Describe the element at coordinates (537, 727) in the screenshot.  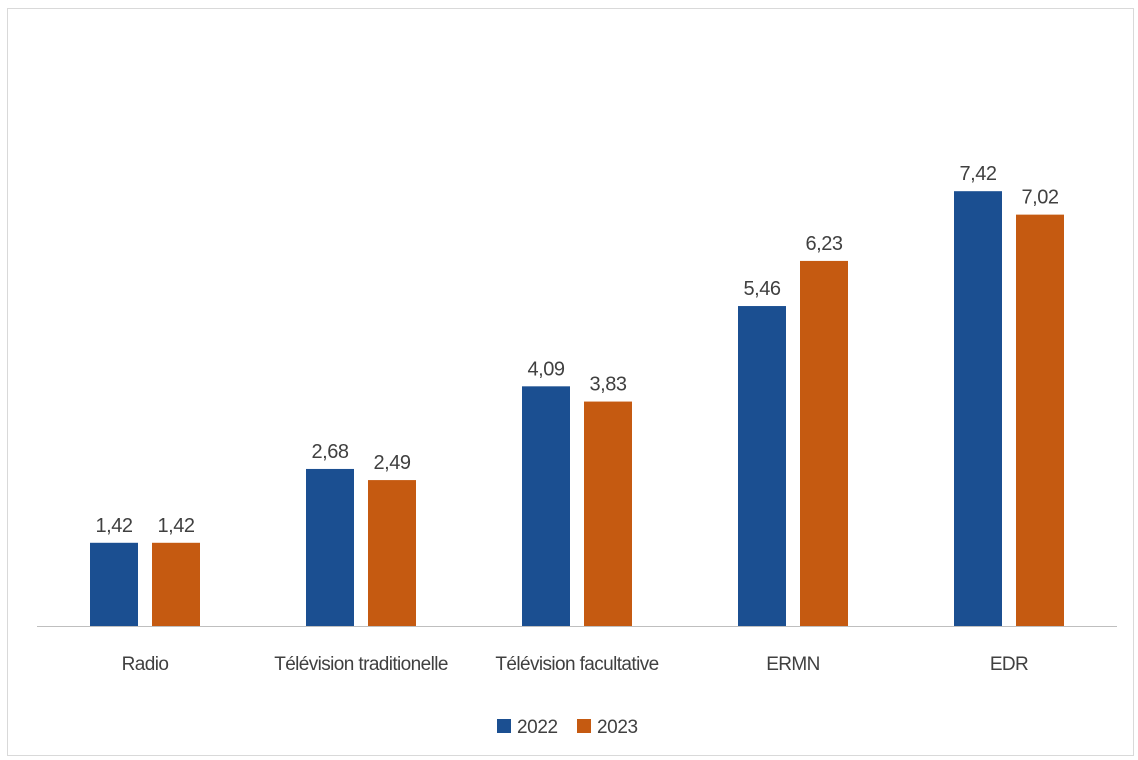
I see `legend-label-2022: 2022` at that location.